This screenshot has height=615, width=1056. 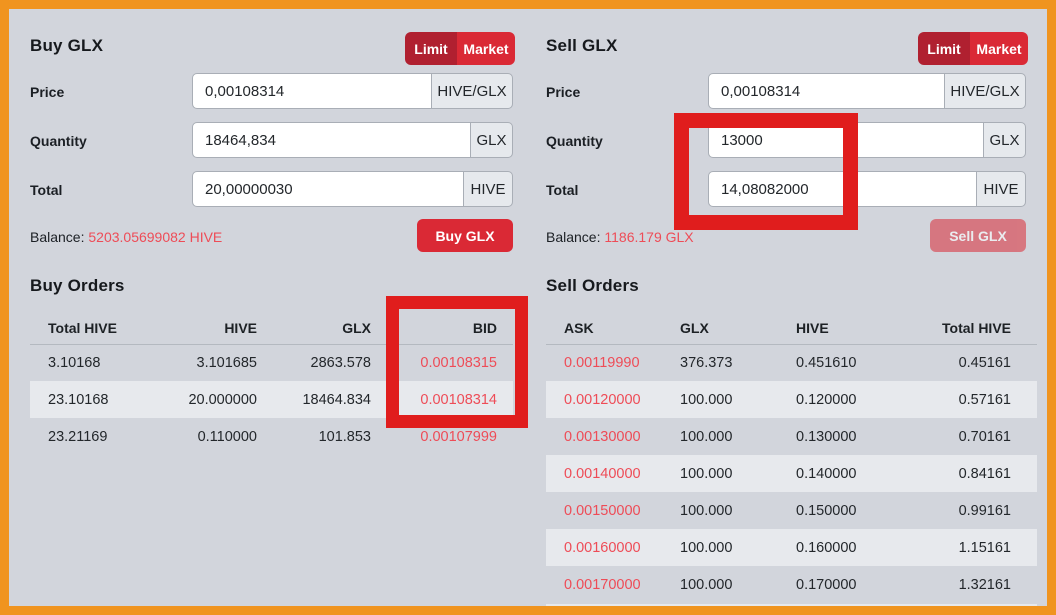 I want to click on sell-balance: Balance: 1186.179 GLX, so click(x=620, y=237).